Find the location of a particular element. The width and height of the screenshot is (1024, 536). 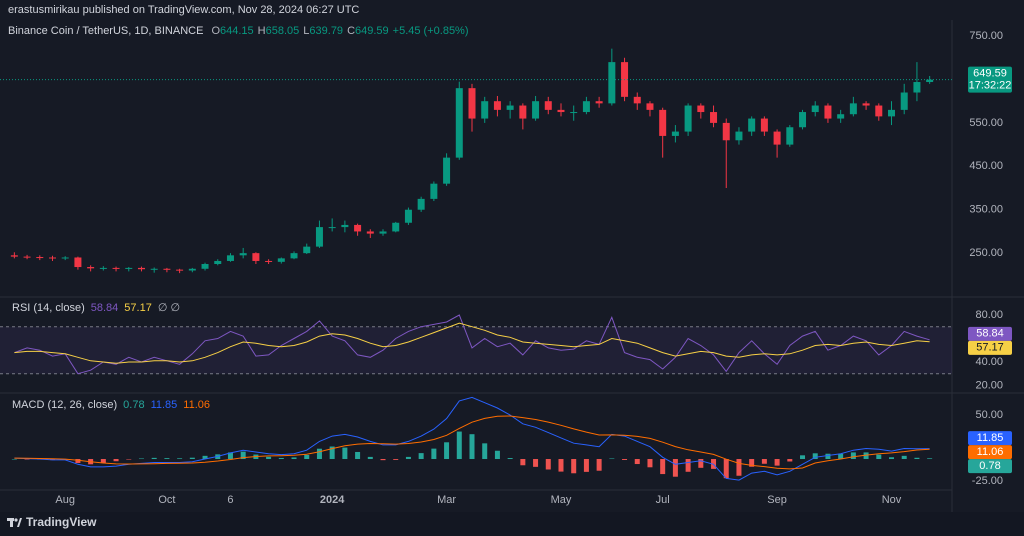

footer-bar is located at coordinates (512, 524).